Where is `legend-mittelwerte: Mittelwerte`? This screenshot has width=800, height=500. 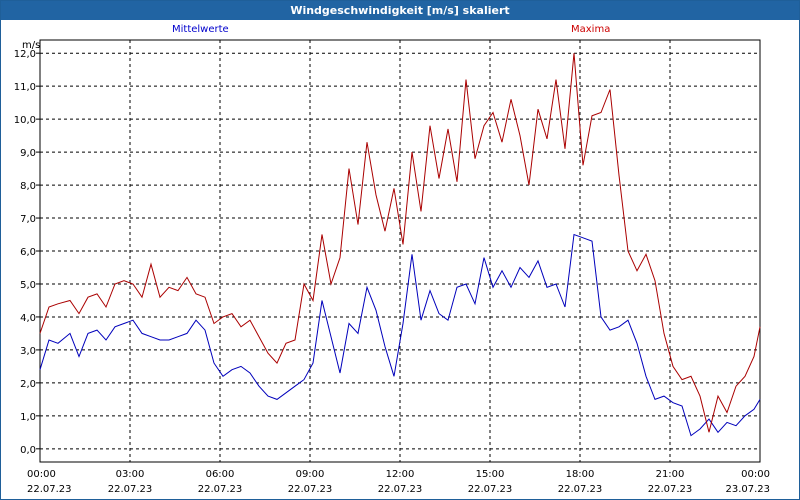
legend-mittelwerte: Mittelwerte is located at coordinates (200, 29).